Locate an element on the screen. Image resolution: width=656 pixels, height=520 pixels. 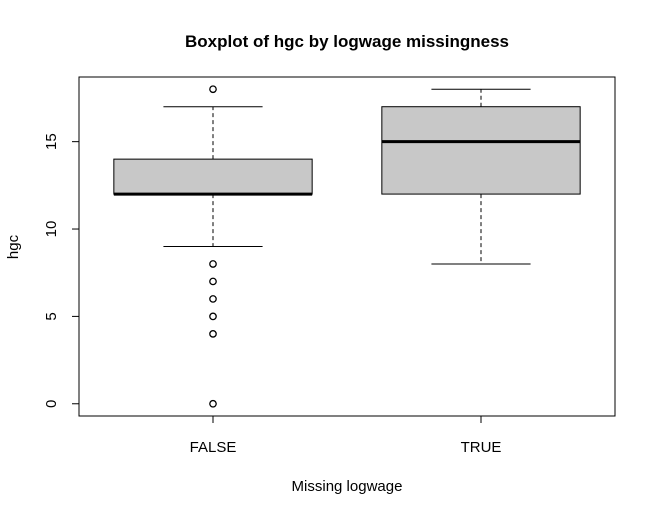
y-tick-label: 10 is located at coordinates (51, 229).